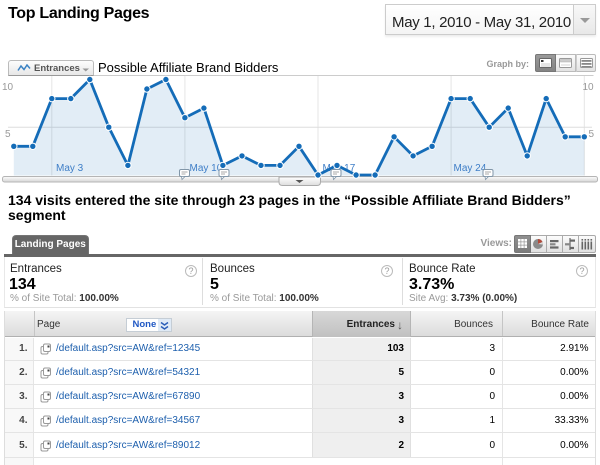 The image size is (600, 465). I want to click on svg-text: May 24, so click(470, 168).